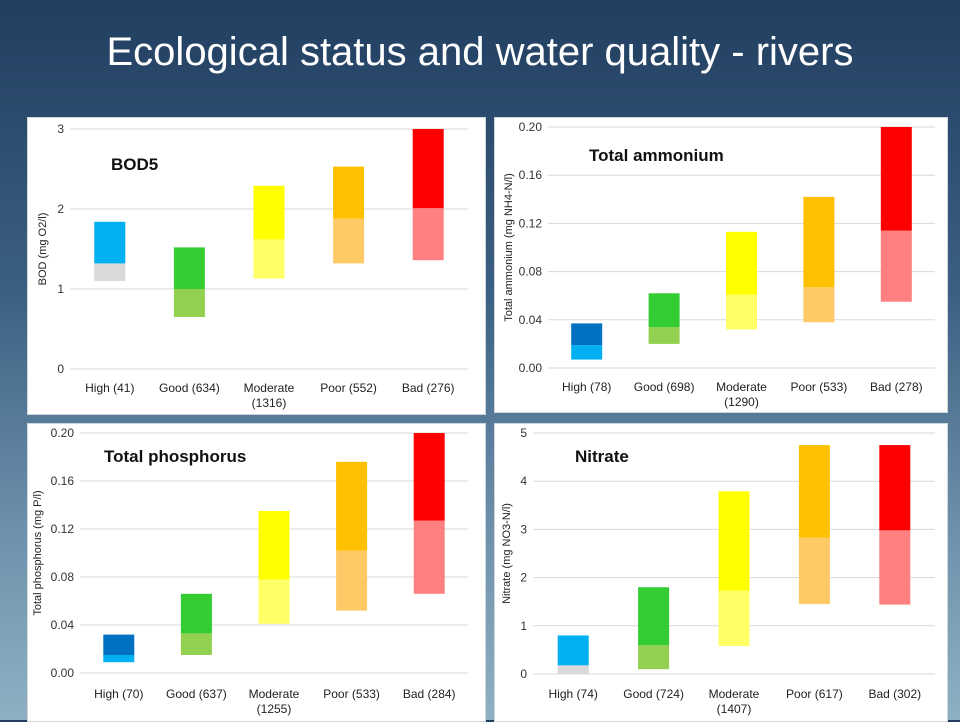 This screenshot has width=960, height=722. I want to click on nitrate-y-tick-label: 5, so click(523, 433).